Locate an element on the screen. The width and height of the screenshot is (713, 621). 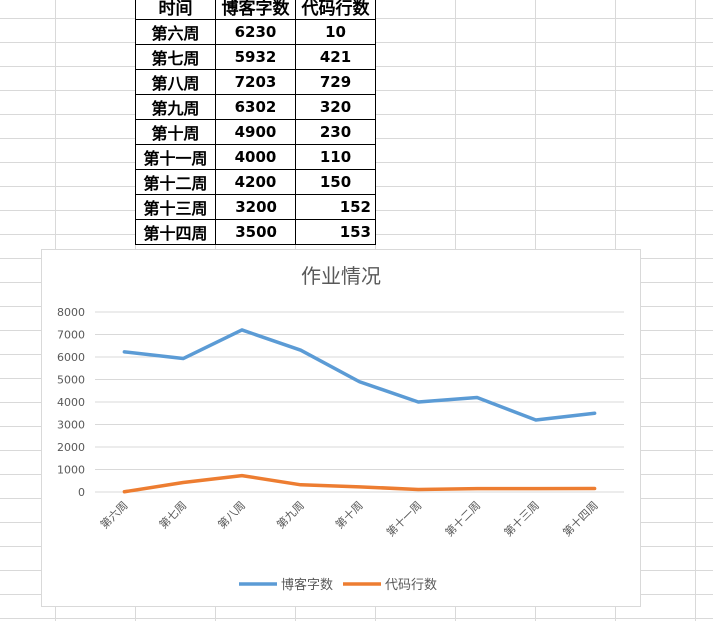
blog-cell: 6230 is located at coordinates (255, 32).